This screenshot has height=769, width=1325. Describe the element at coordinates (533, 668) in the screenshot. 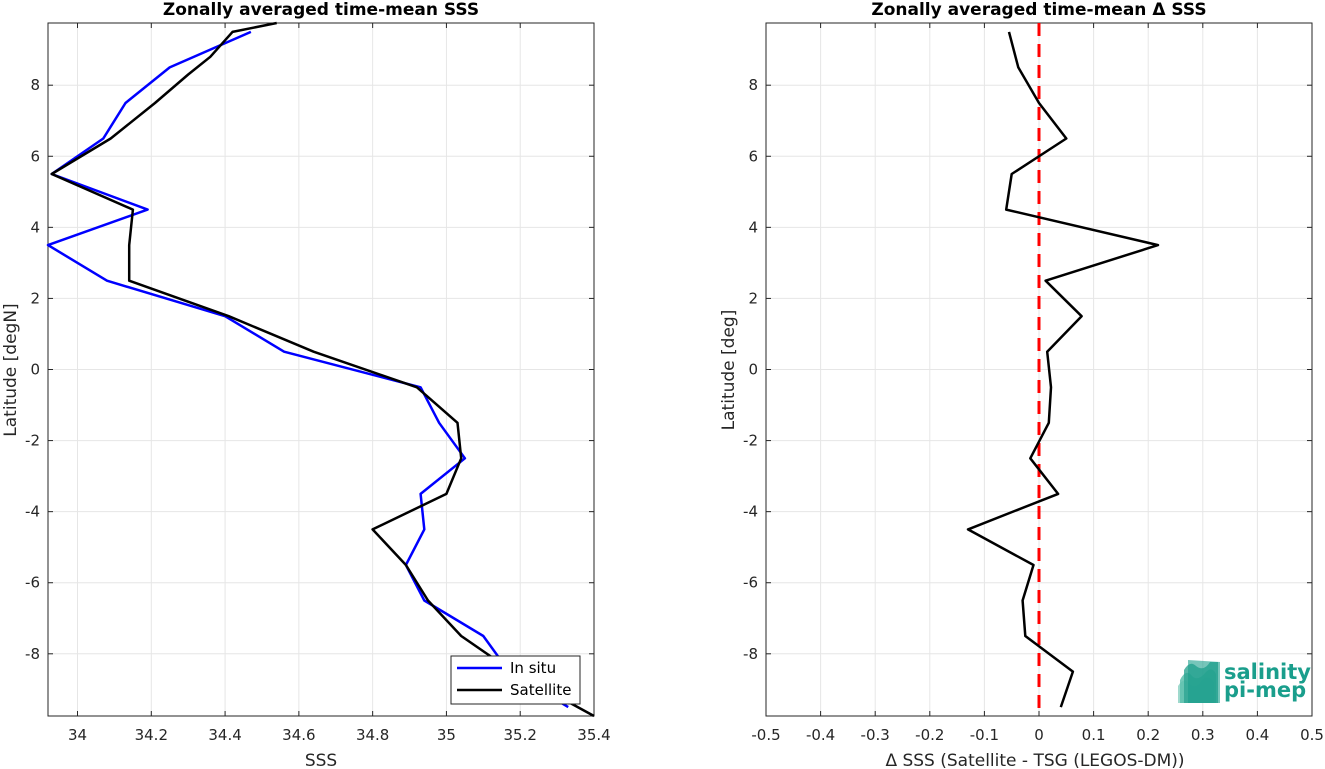

I see `legend-label-in-situ: In situ` at that location.